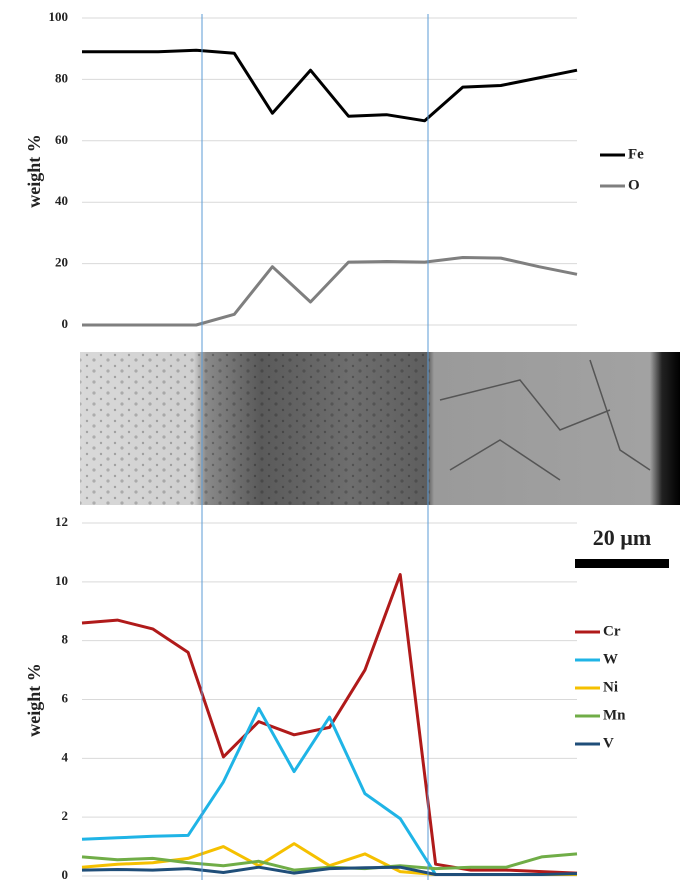  Describe the element at coordinates (610, 687) in the screenshot. I see `legend-label: Ni` at that location.